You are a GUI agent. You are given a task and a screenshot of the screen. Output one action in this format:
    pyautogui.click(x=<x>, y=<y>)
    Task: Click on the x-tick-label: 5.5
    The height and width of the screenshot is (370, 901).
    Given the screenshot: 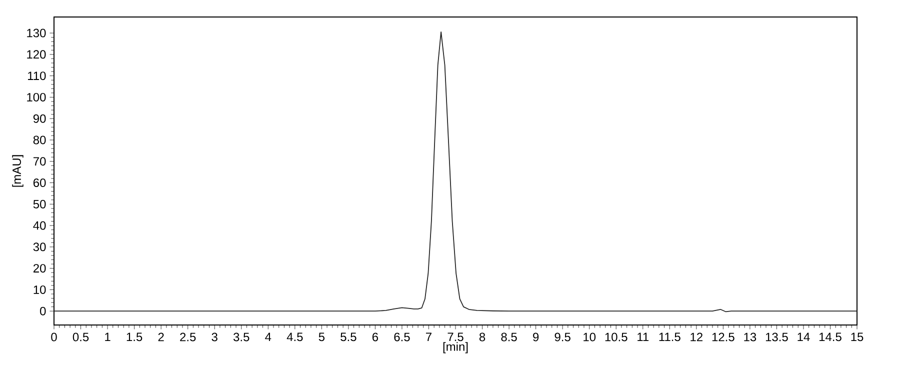 What is the action you would take?
    pyautogui.click(x=348, y=337)
    